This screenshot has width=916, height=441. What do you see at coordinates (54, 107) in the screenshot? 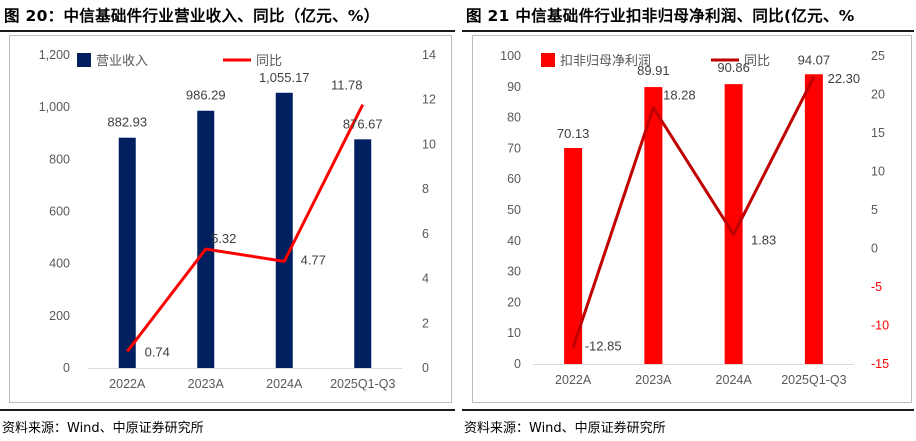
I see `y-left-tick-label: 1,000` at bounding box center [54, 107].